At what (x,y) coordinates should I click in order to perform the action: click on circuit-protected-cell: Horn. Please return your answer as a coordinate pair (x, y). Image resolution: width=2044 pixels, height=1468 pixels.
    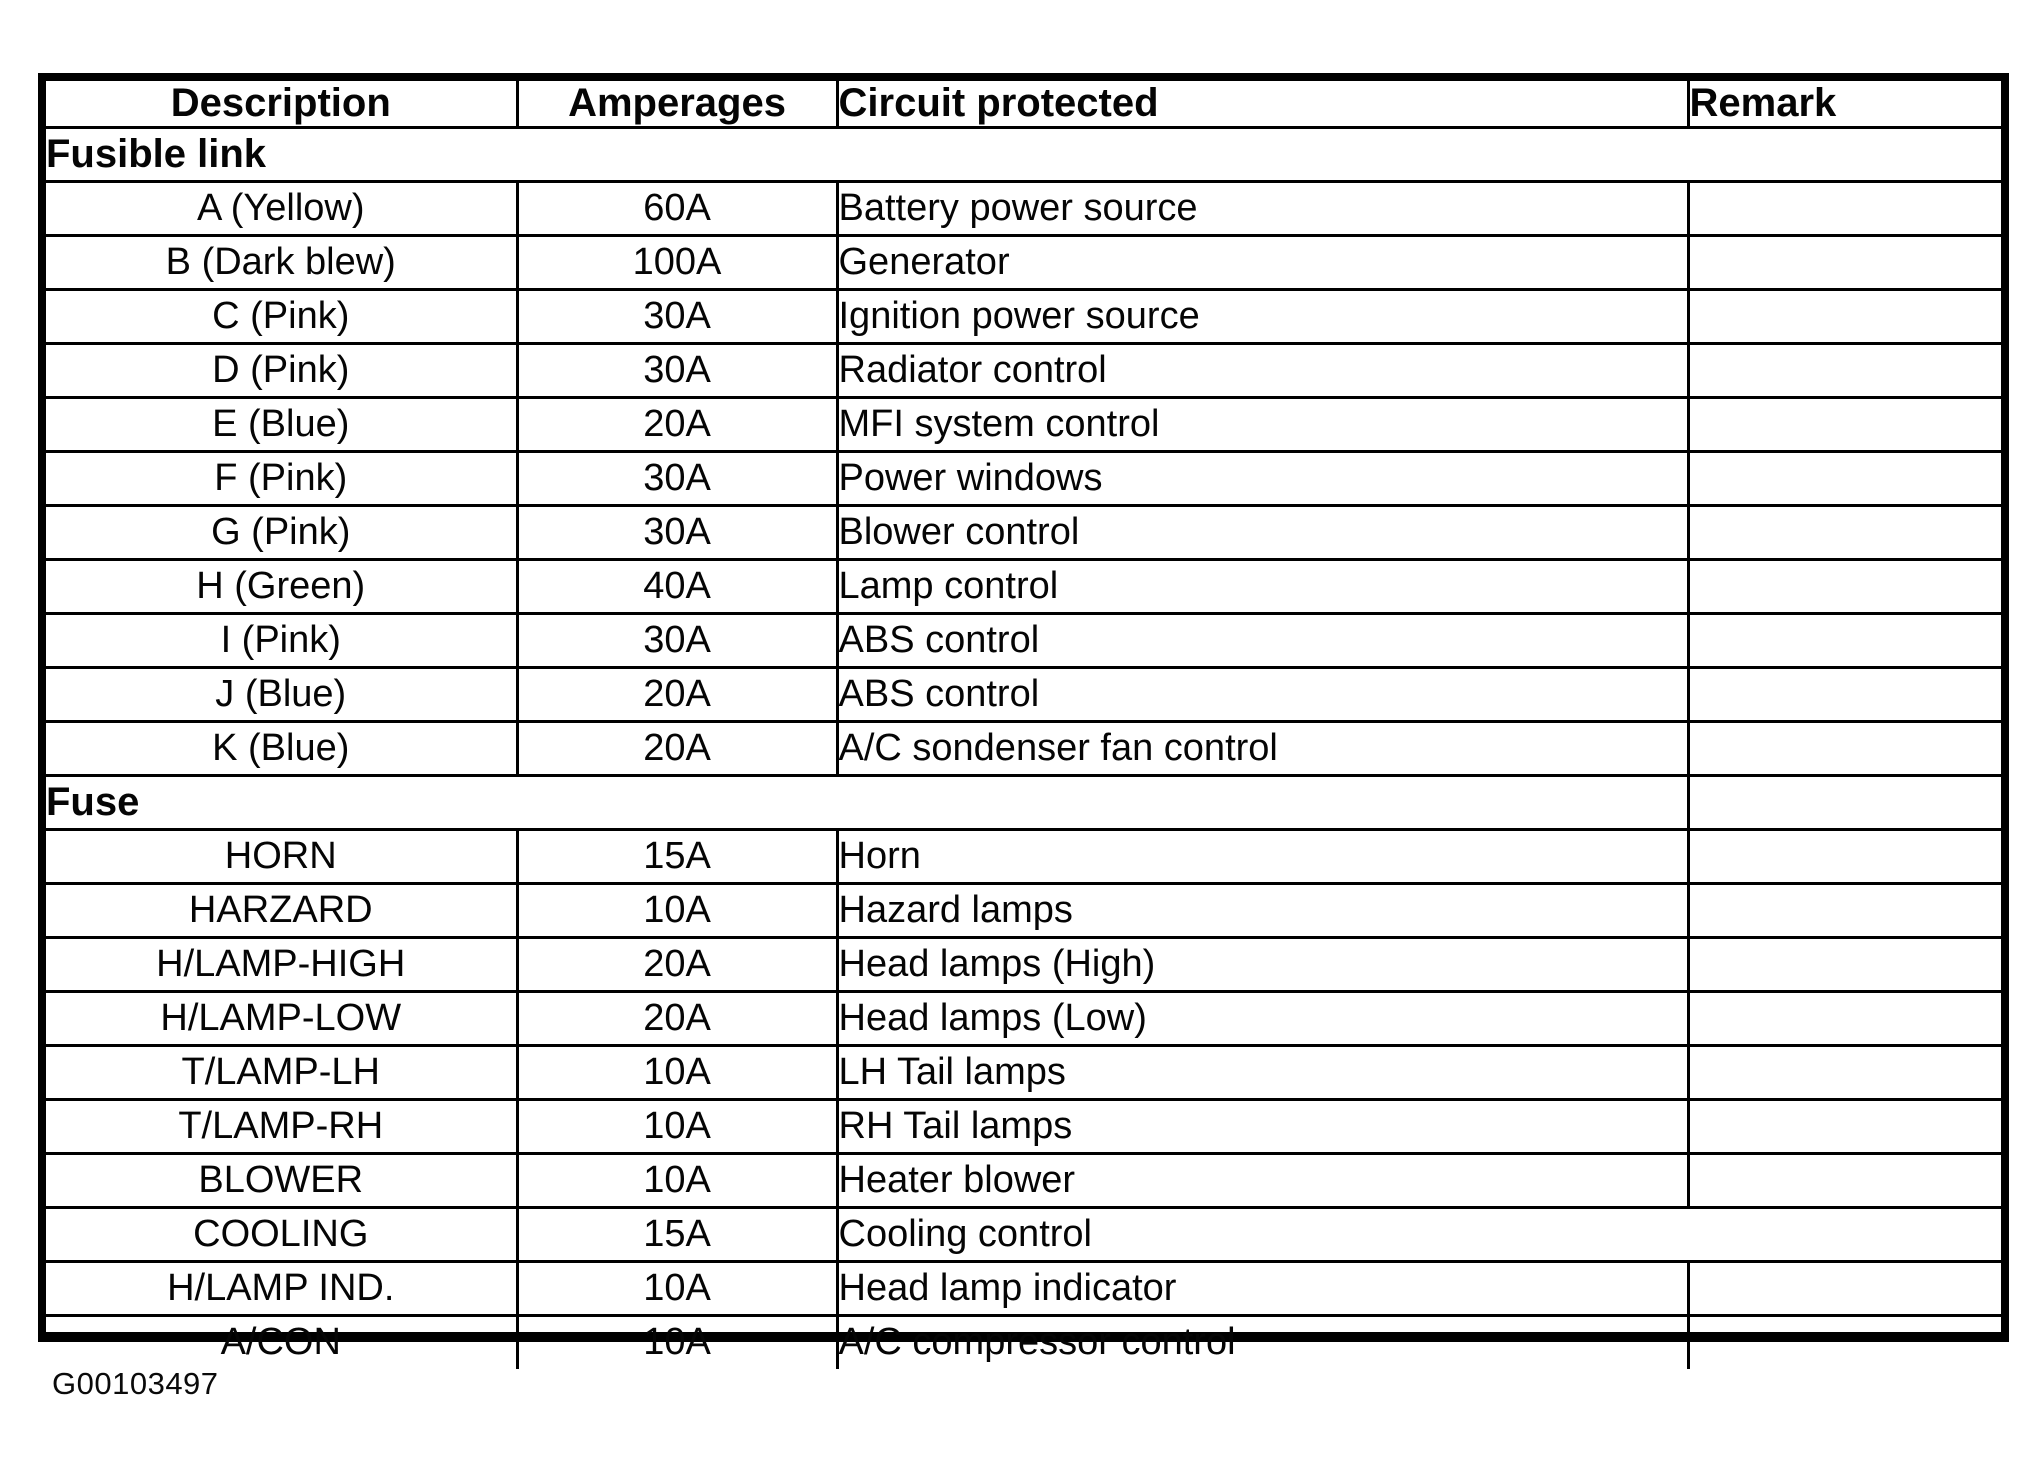
    Looking at the image, I should click on (1262, 856).